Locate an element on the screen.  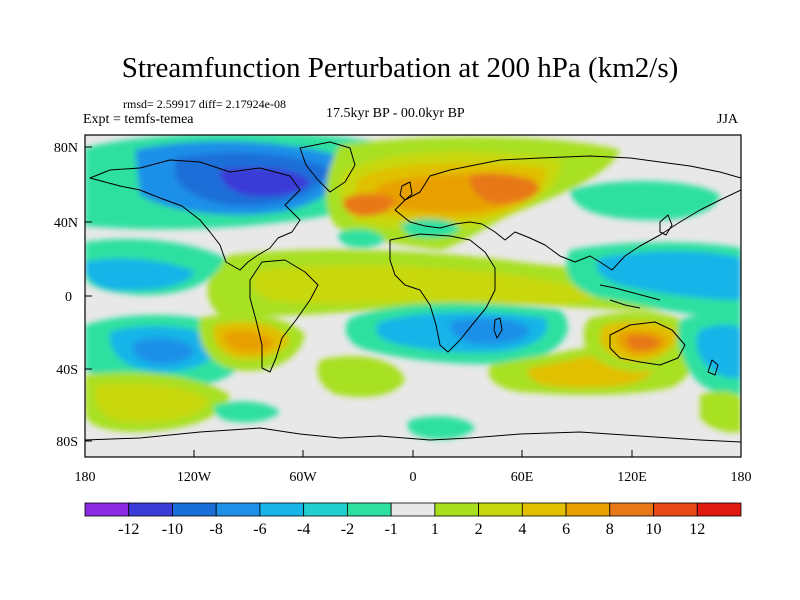
stats-label: rmsd= 2.59917 diff= 2.17924e-08 is located at coordinates (204, 104).